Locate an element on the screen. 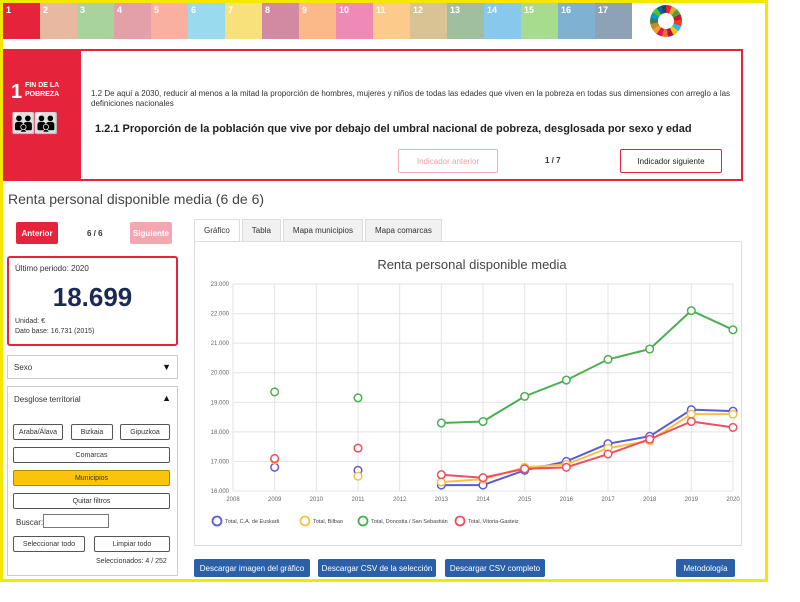 This screenshot has height=602, width=800. sdg-goal-tile: 11 is located at coordinates (391, 21).